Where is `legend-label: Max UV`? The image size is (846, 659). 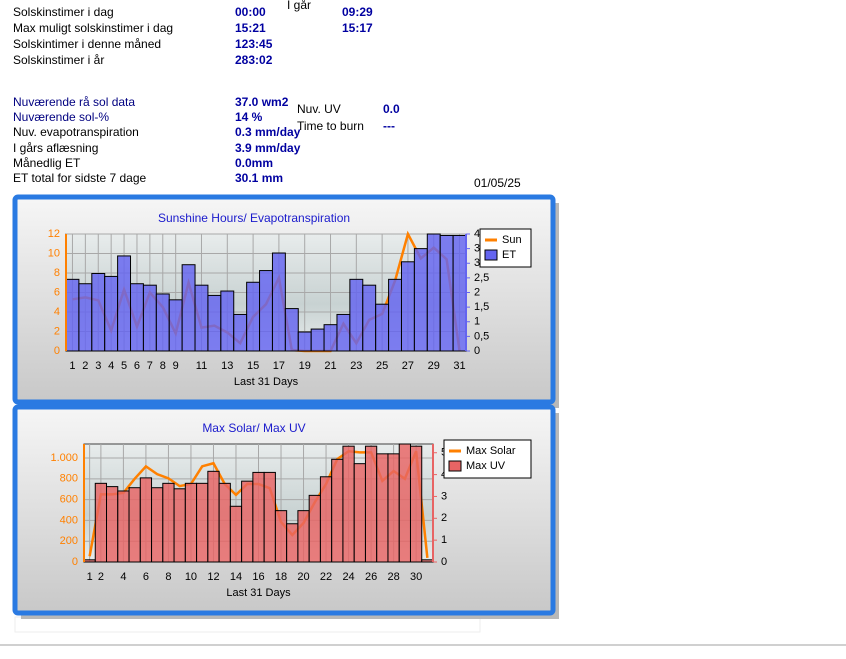 legend-label: Max UV is located at coordinates (486, 466).